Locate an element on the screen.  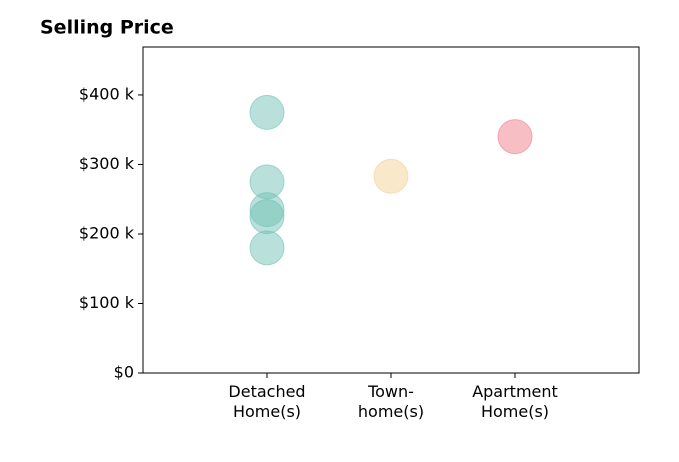
y-tick-label: $400 k is located at coordinates (107, 93).